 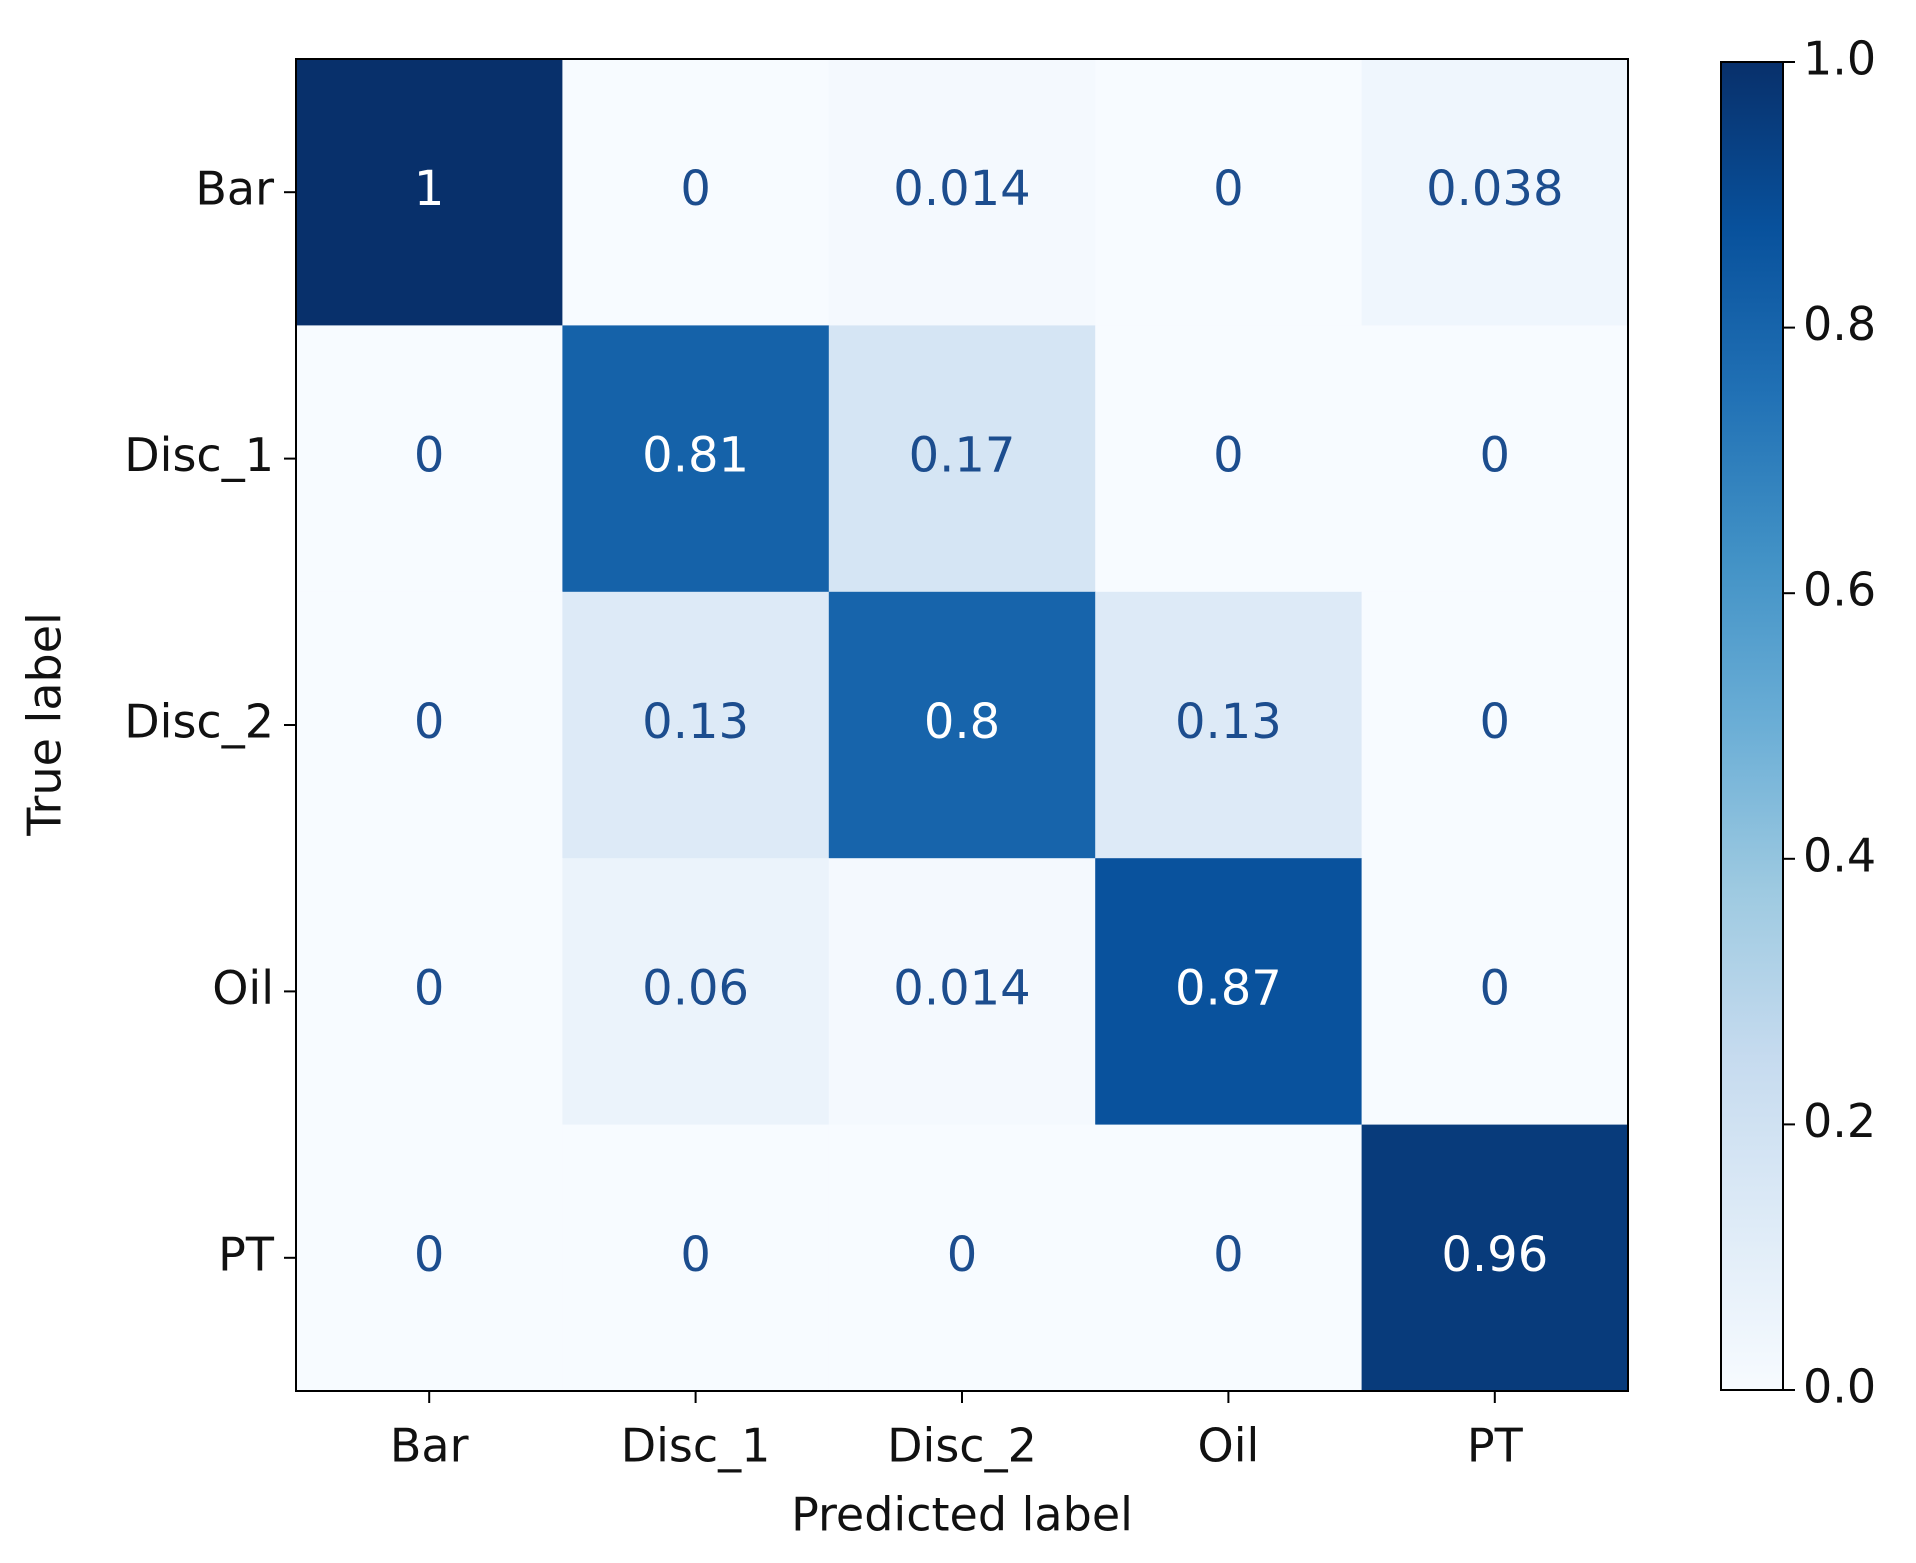 What do you see at coordinates (429, 1446) in the screenshot?
I see `x-tick-label: Bar` at bounding box center [429, 1446].